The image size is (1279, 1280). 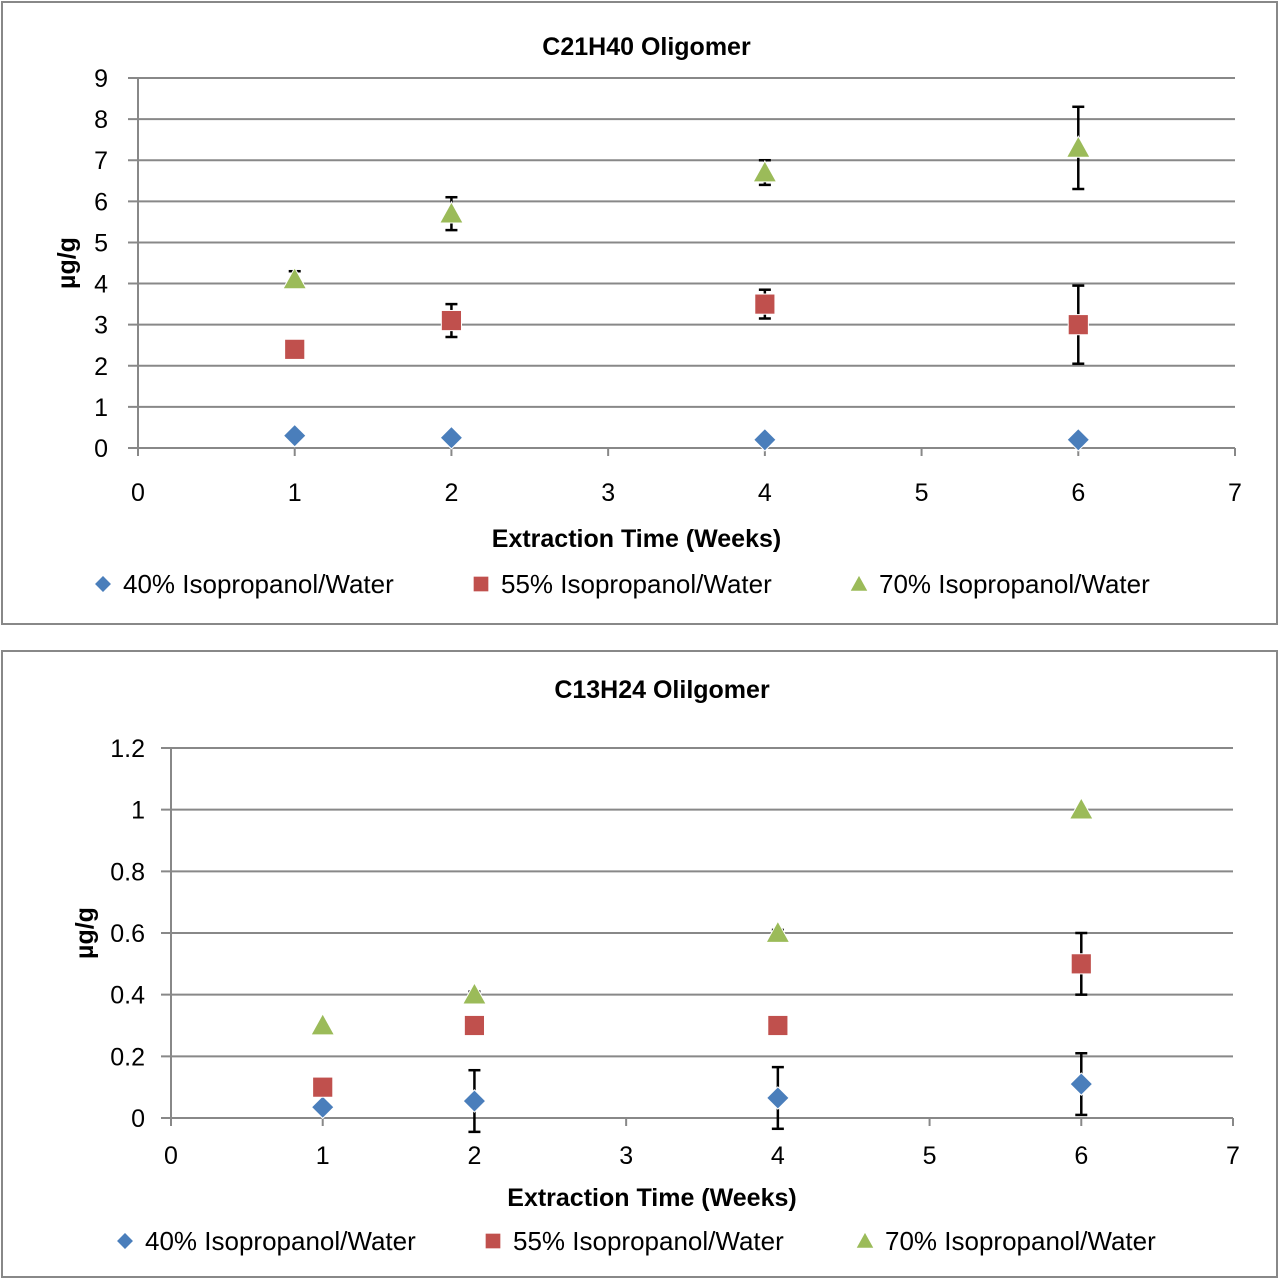 I want to click on y-tick-label: 3, so click(x=101, y=326).